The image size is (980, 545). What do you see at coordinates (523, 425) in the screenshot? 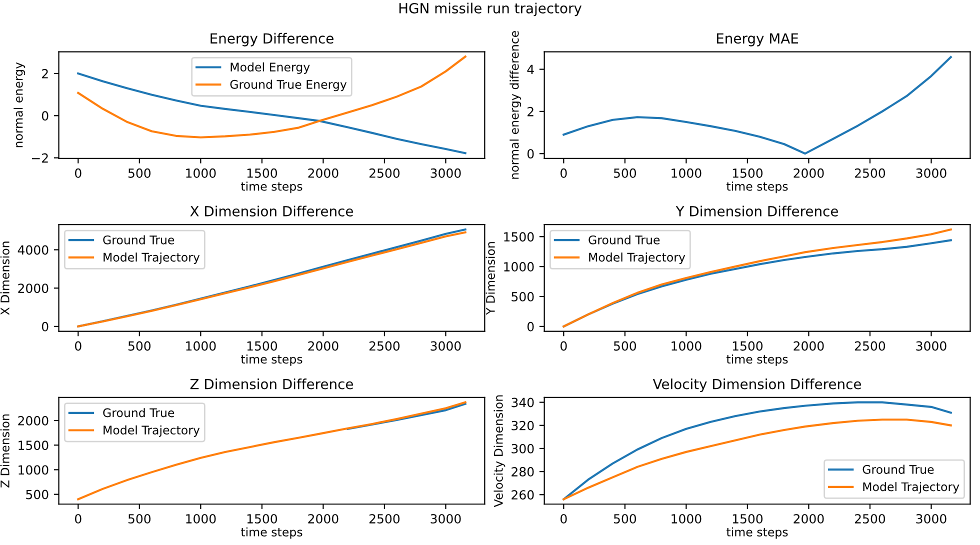
I see `y-tick-label: 320` at bounding box center [523, 425].